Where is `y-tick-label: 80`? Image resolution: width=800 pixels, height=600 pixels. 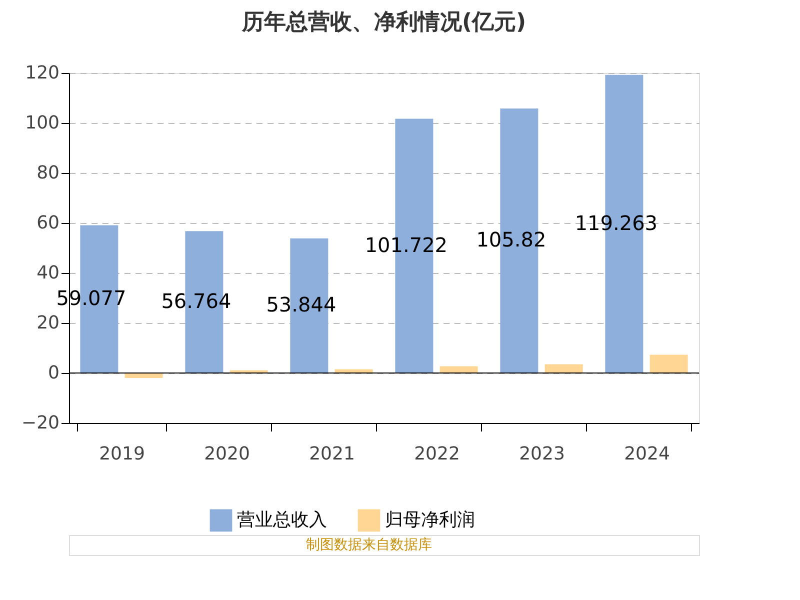
y-tick-label: 80 is located at coordinates (48, 173).